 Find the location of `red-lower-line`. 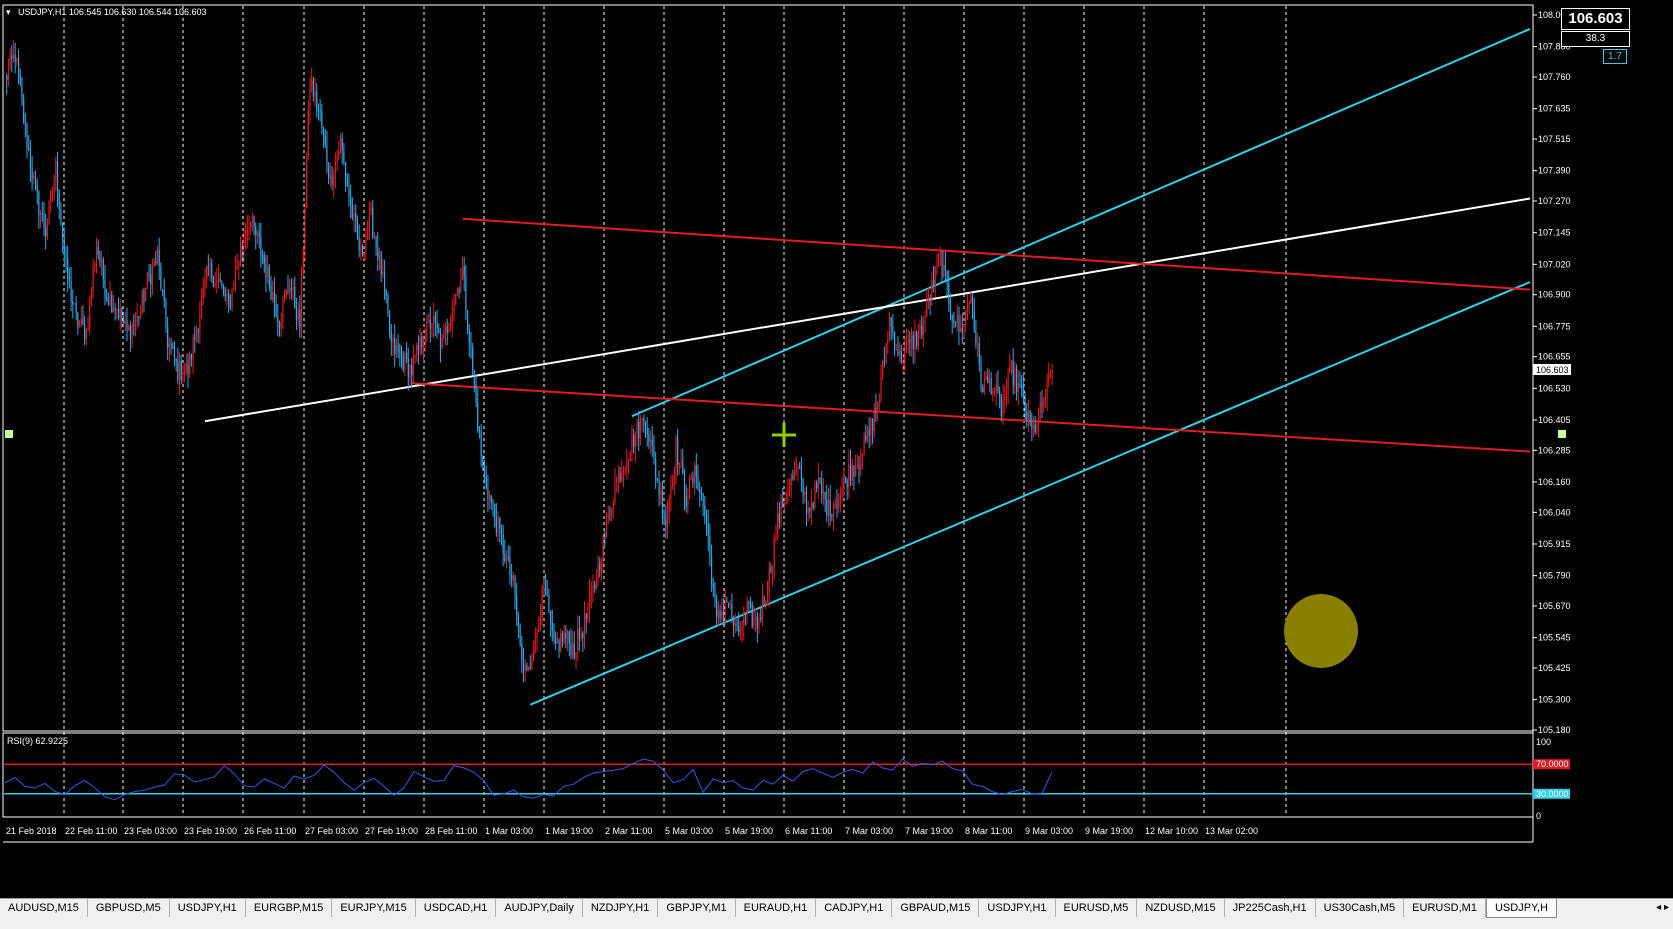

red-lower-line is located at coordinates (971, 417).